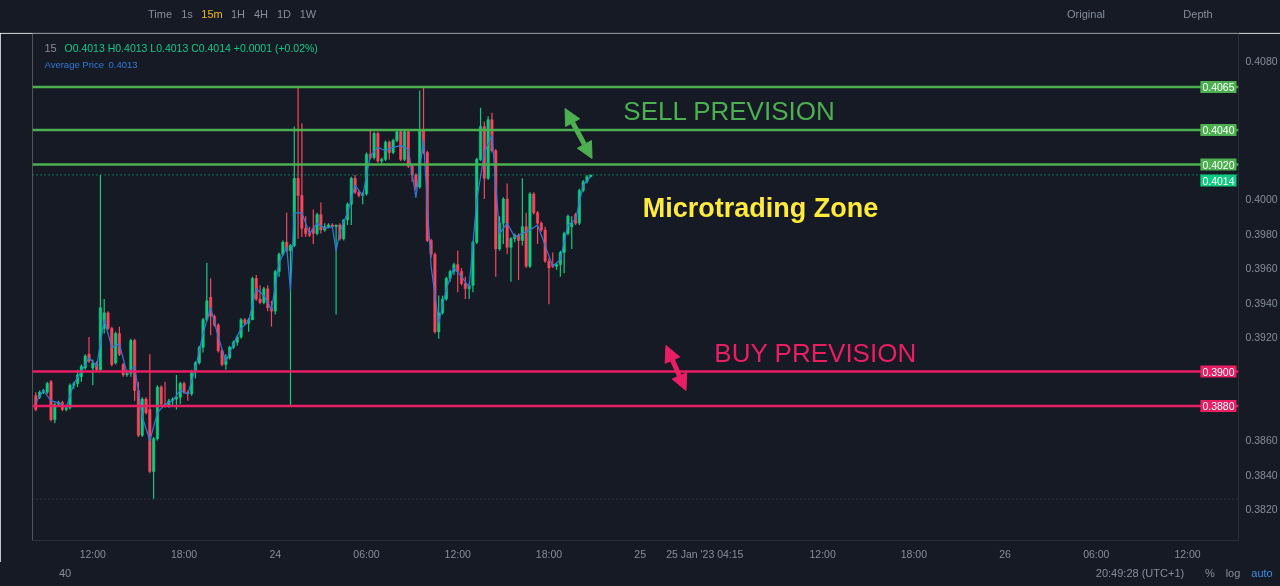 The image size is (1280, 586). I want to click on x-tick-label: 26, so click(1005, 553).